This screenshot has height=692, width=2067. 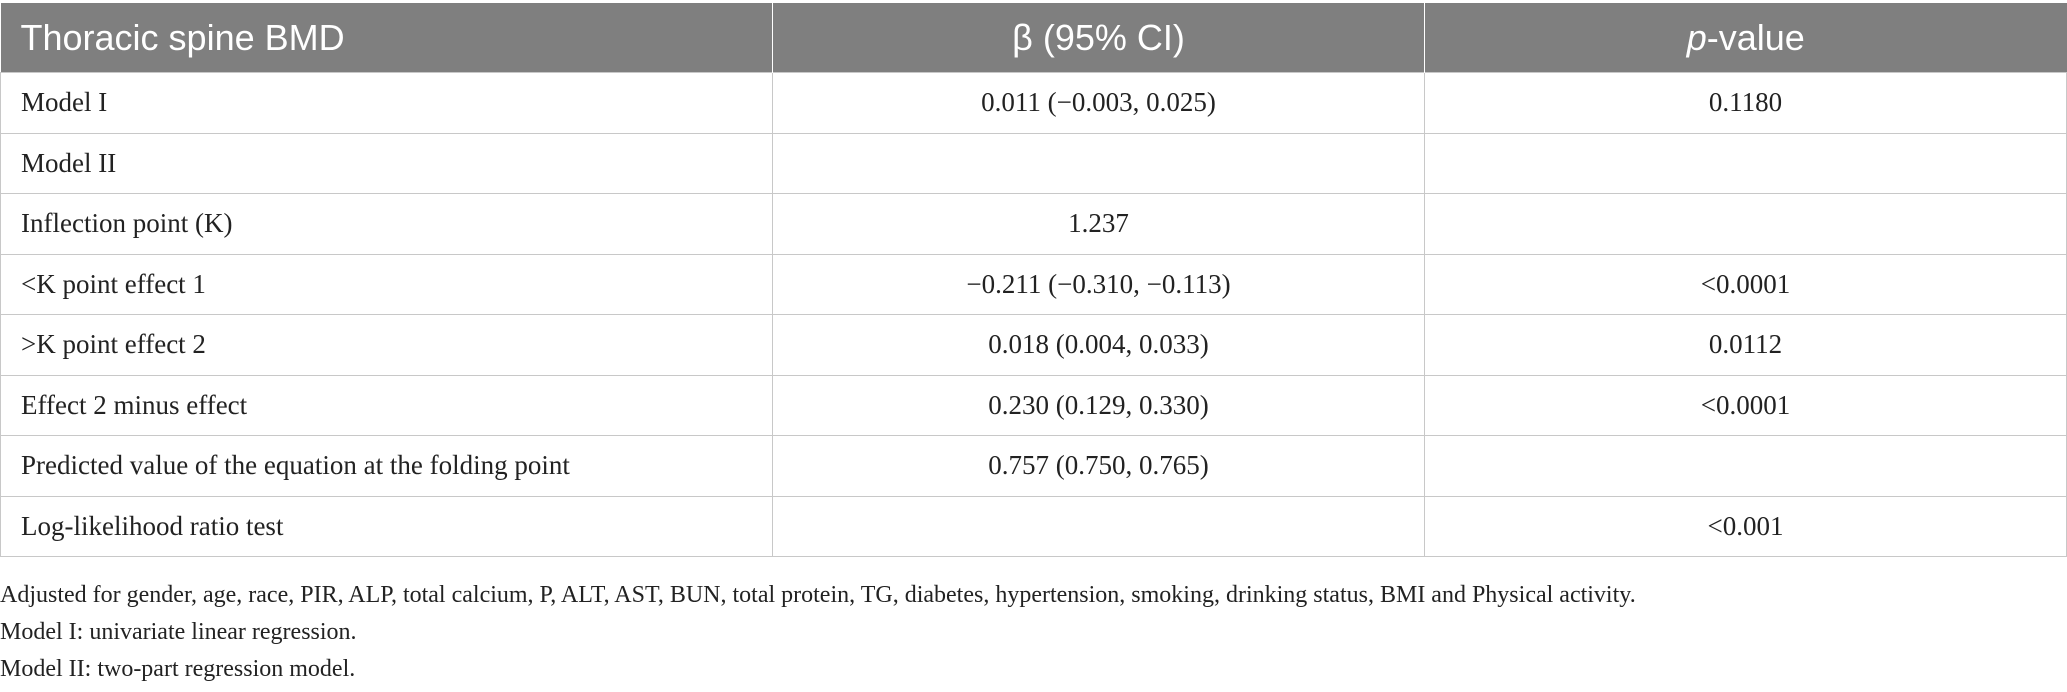 What do you see at coordinates (386, 163) in the screenshot?
I see `row-label: Model II` at bounding box center [386, 163].